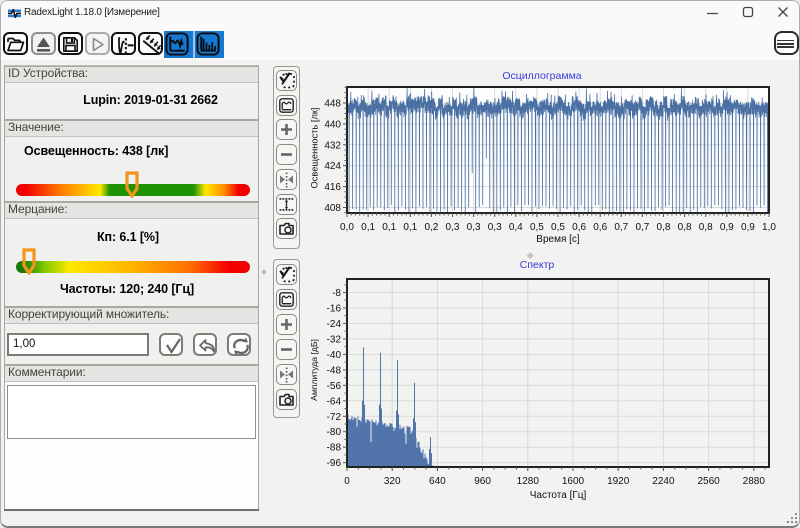 The image size is (800, 528). What do you see at coordinates (769, 227) in the screenshot?
I see `svg-text: 1,0` at bounding box center [769, 227].